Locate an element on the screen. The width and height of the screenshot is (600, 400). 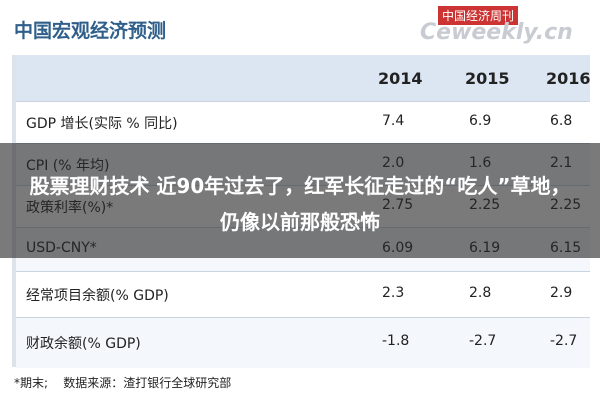
row-label: 财政余额(% GDP) is located at coordinates (83, 344).